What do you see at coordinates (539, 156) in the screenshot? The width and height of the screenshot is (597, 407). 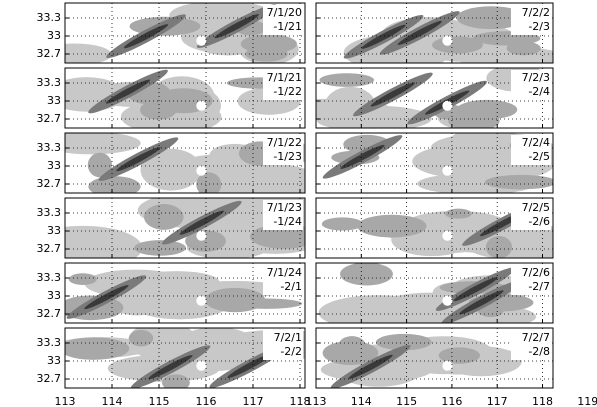 I see `panel-date: -2/5` at bounding box center [539, 156].